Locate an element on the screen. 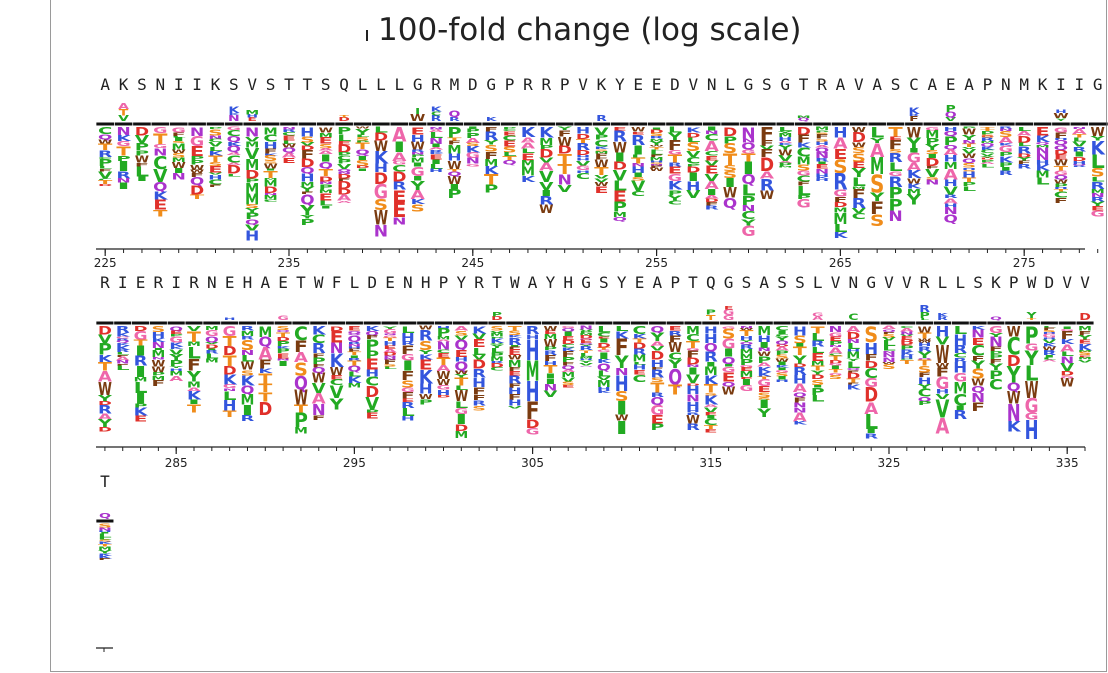  wildtype-residue: P is located at coordinates (988, 84).